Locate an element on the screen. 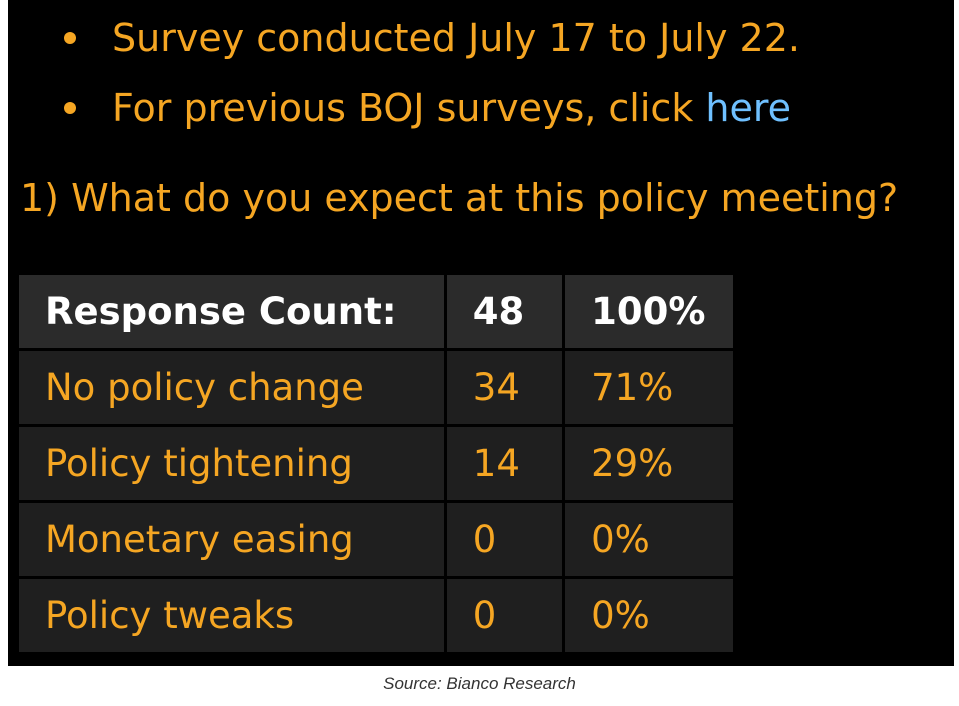 Image resolution: width=959 pixels, height=706 pixels. table-header-row: Response Count: 48 100% is located at coordinates (376, 311).